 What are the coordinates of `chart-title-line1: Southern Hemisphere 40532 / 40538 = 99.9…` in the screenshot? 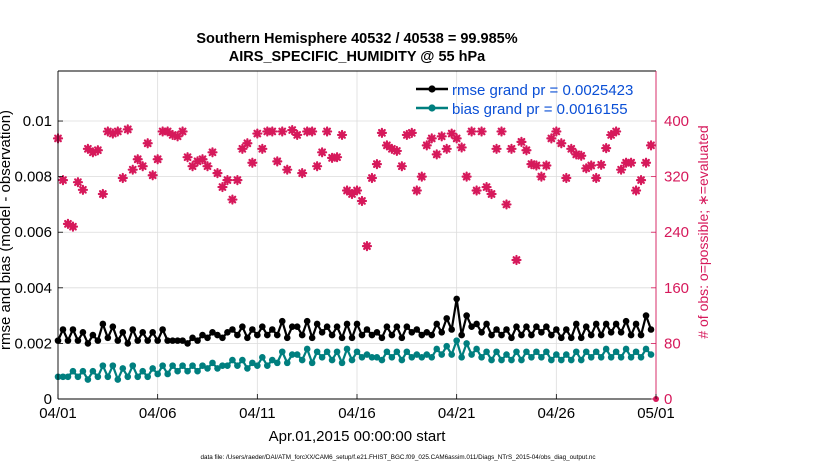 It's located at (356, 39).